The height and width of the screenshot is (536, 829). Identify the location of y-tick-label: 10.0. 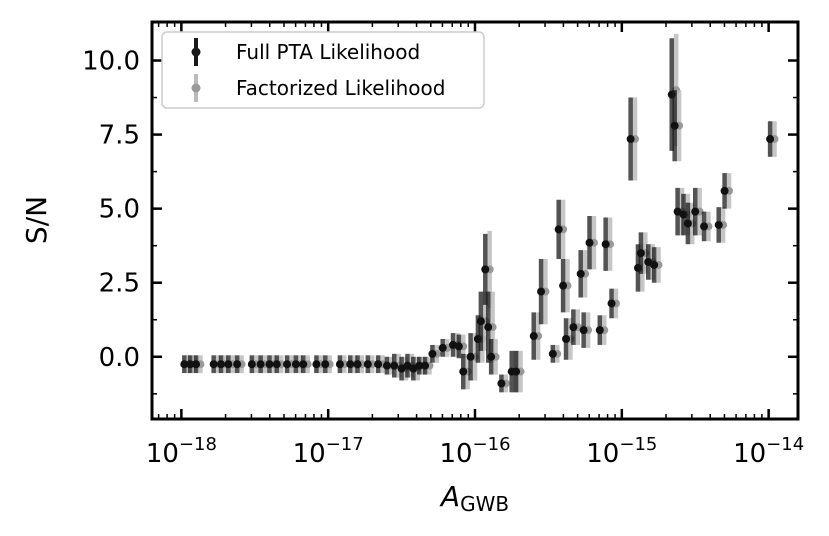
(111, 62).